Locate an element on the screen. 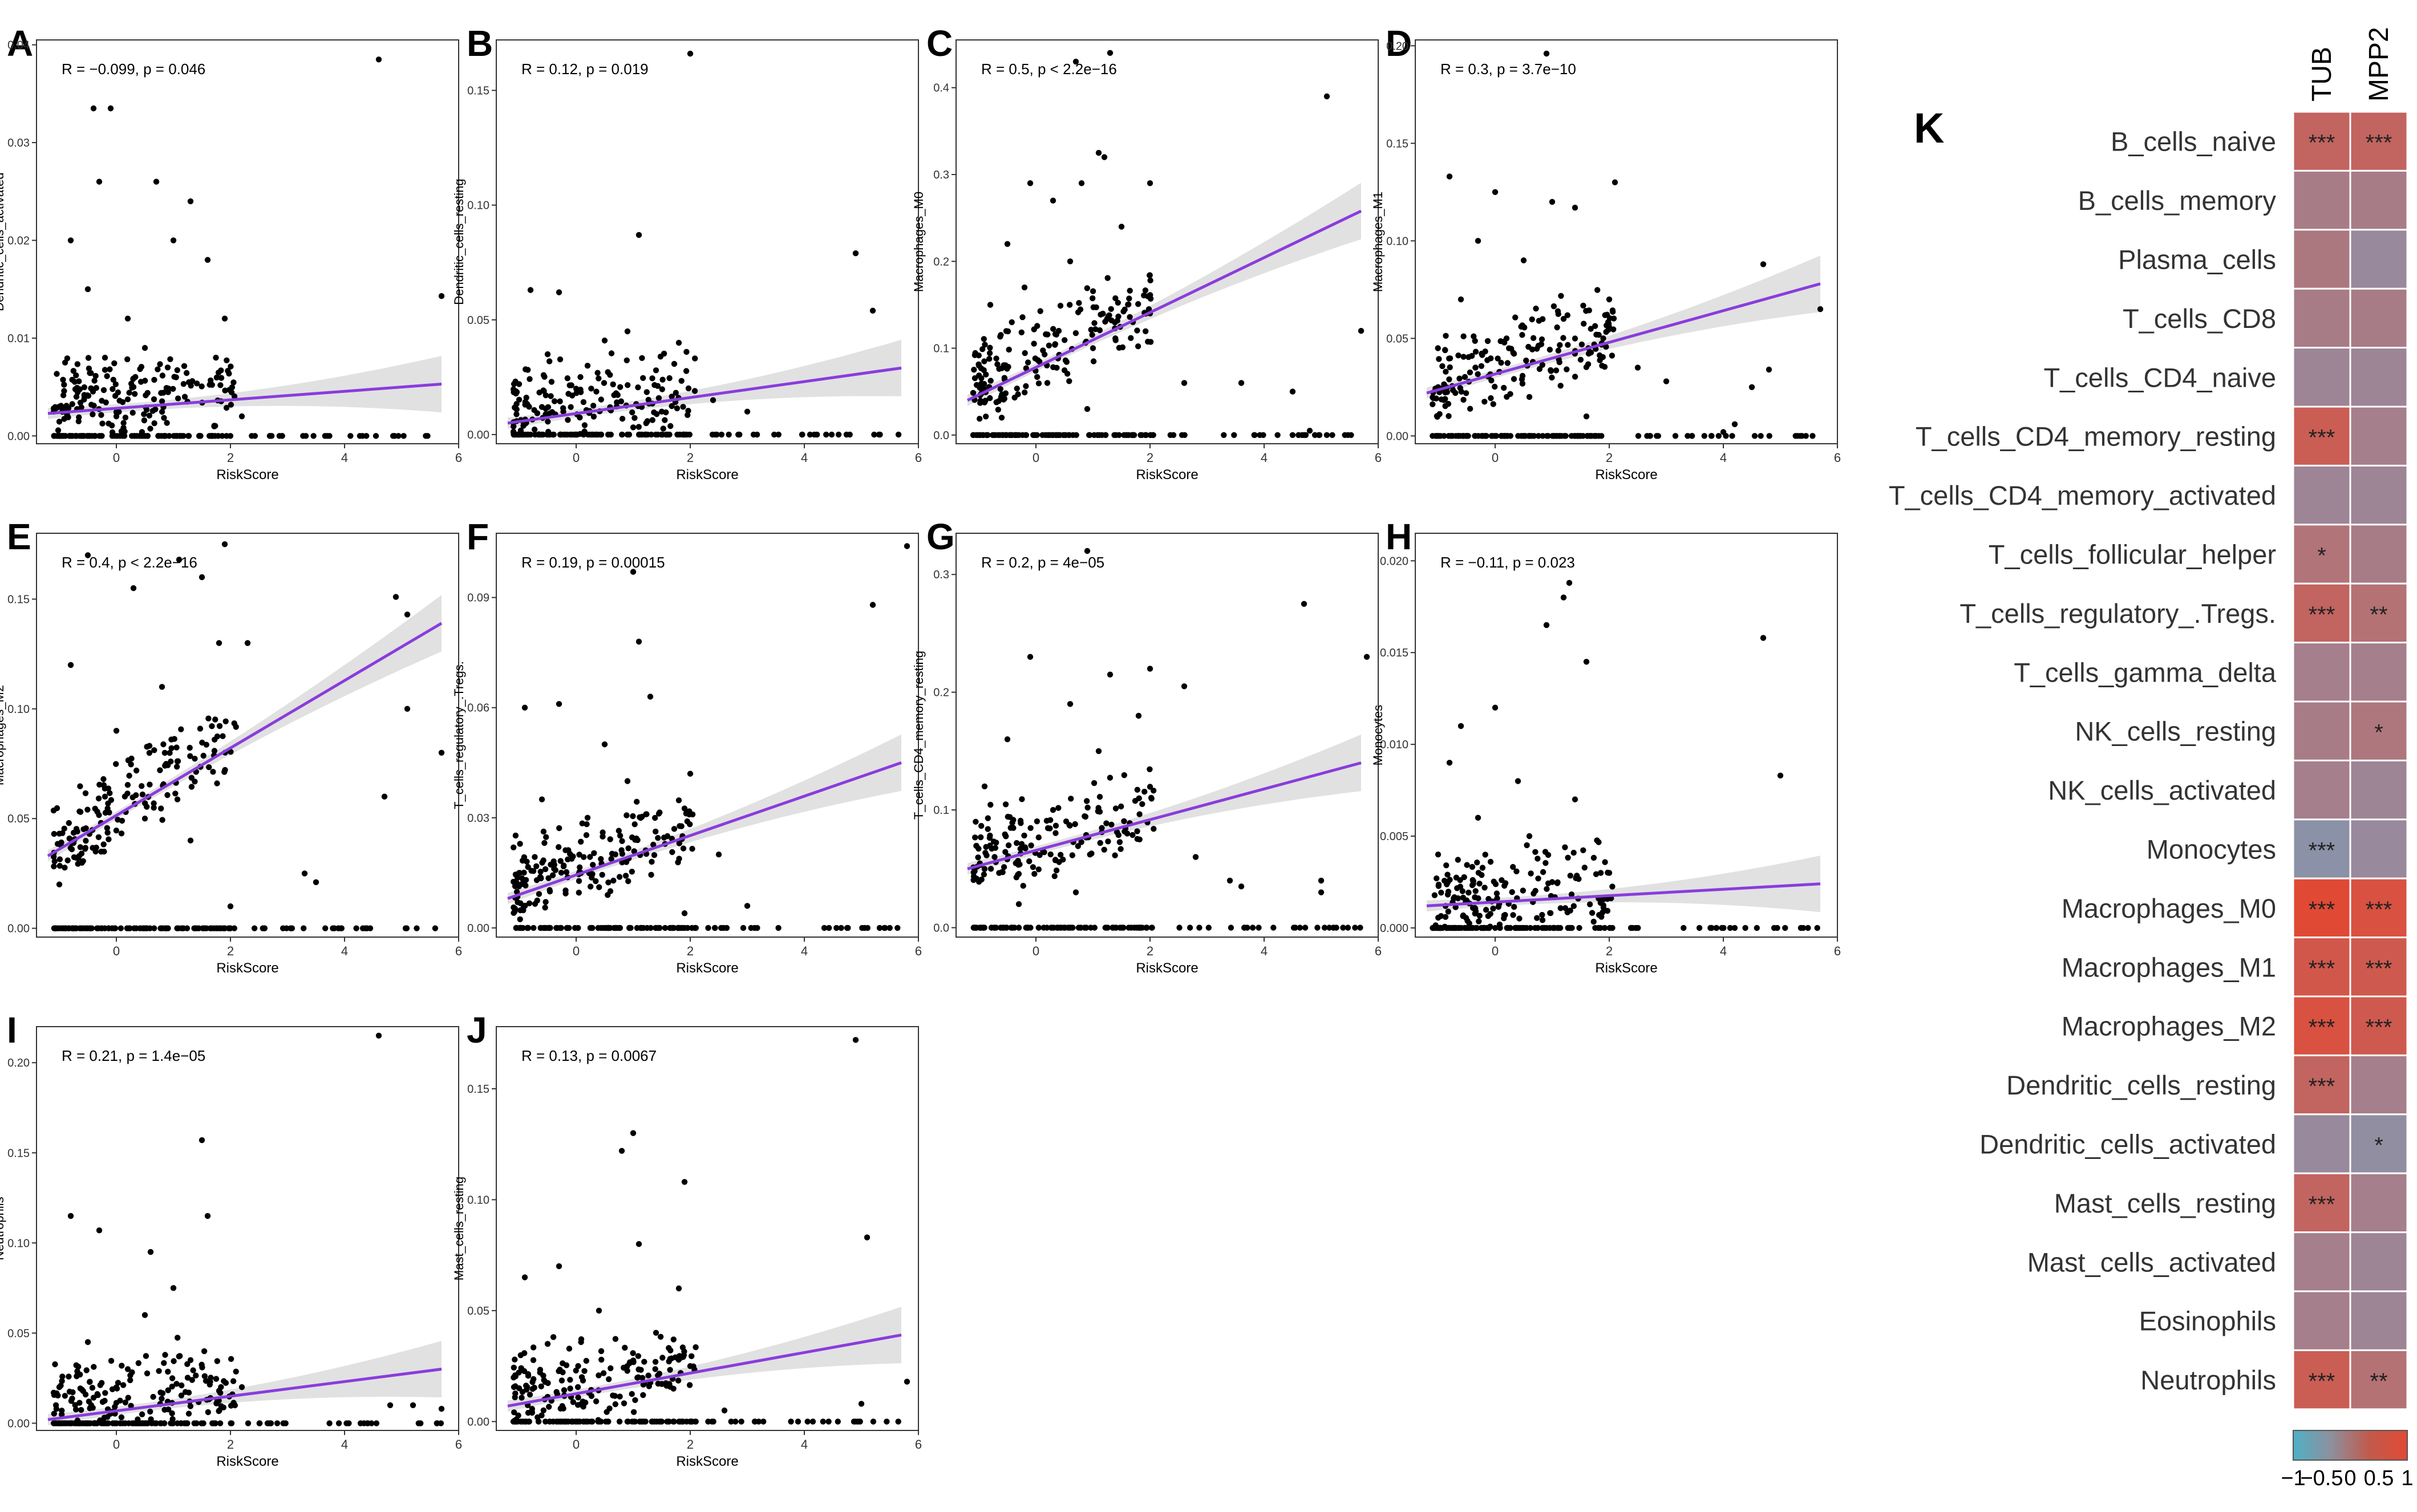  y-tick-label: 0.00 is located at coordinates (1397, 436).